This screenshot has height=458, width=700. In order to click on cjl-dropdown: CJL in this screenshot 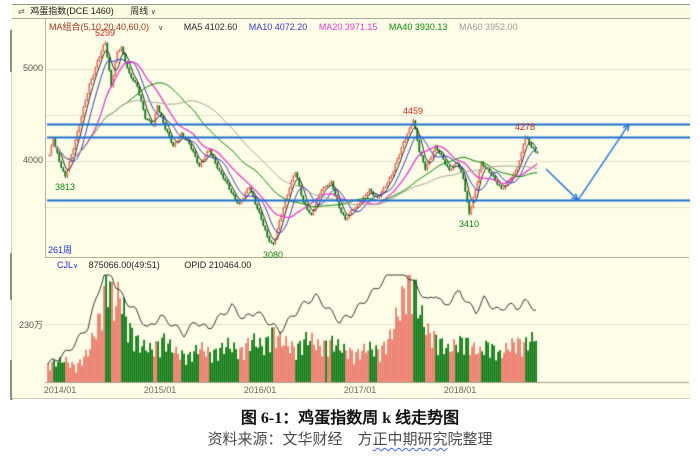, I will do `click(65, 265)`.